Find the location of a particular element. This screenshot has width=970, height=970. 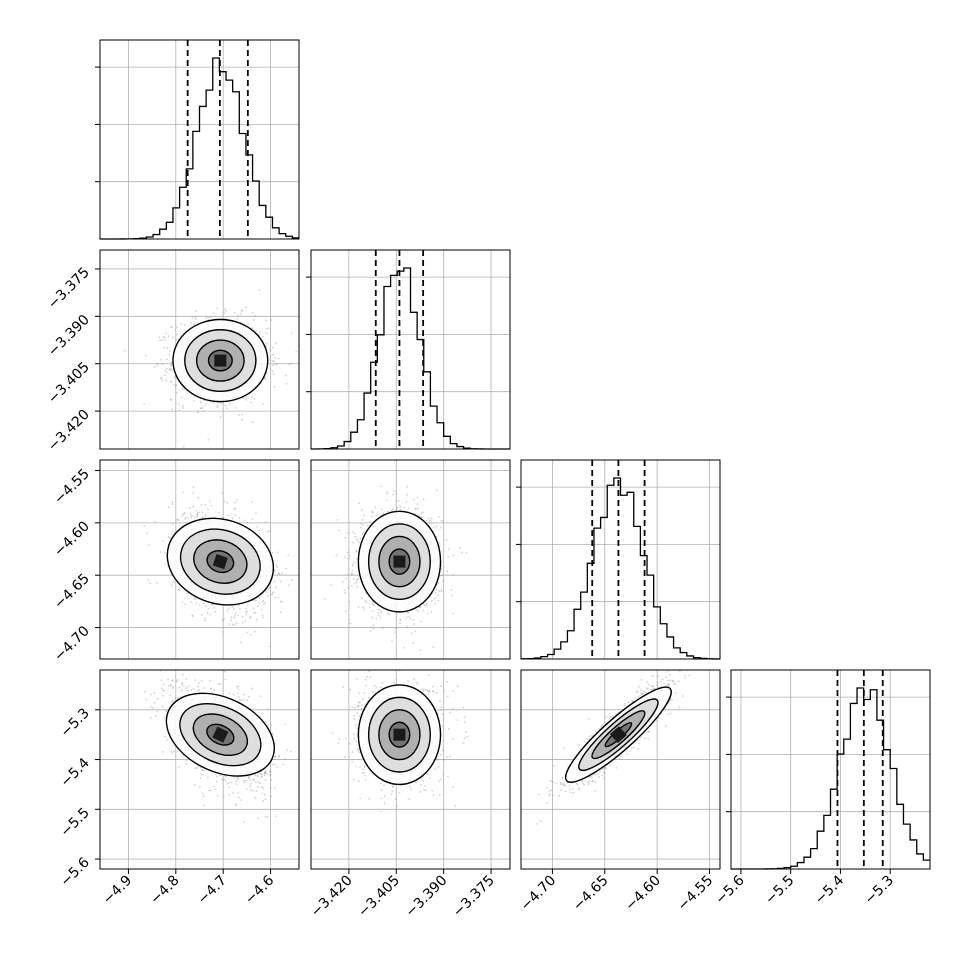

panel-background is located at coordinates (199, 139).